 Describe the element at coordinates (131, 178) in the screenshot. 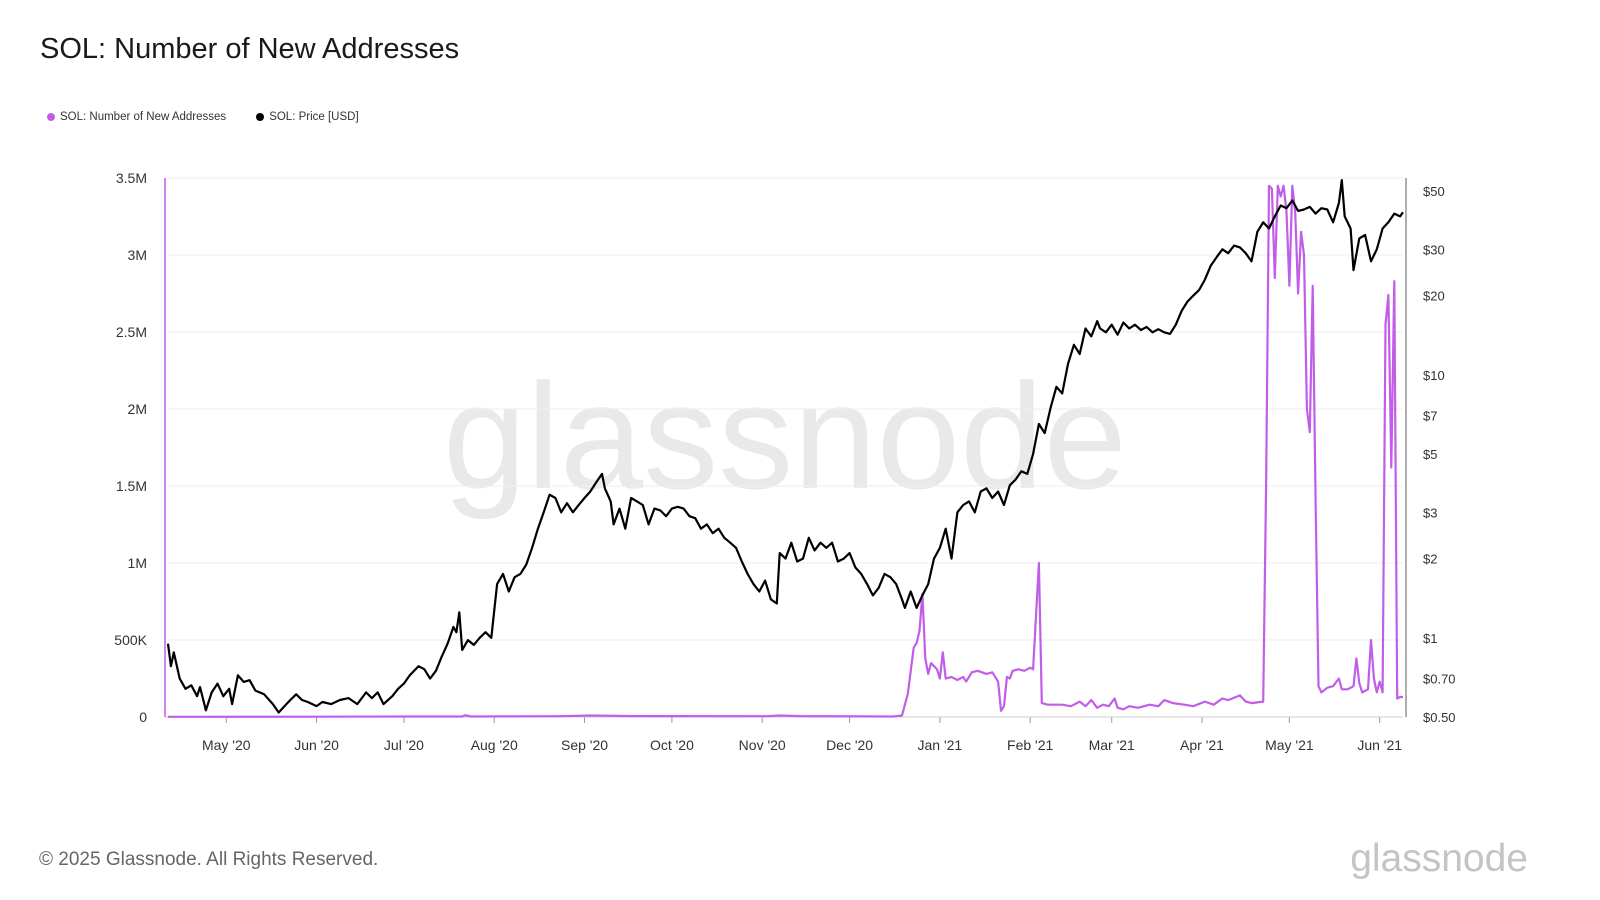

I see `y-left-tick-label: 3.5M` at that location.